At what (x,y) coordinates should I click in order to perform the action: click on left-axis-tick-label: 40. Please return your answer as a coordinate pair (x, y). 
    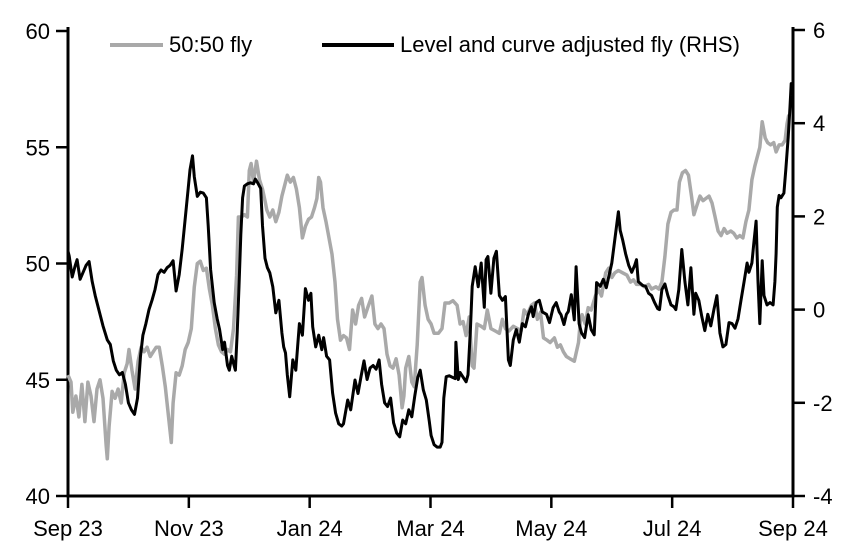
    Looking at the image, I should click on (38, 496).